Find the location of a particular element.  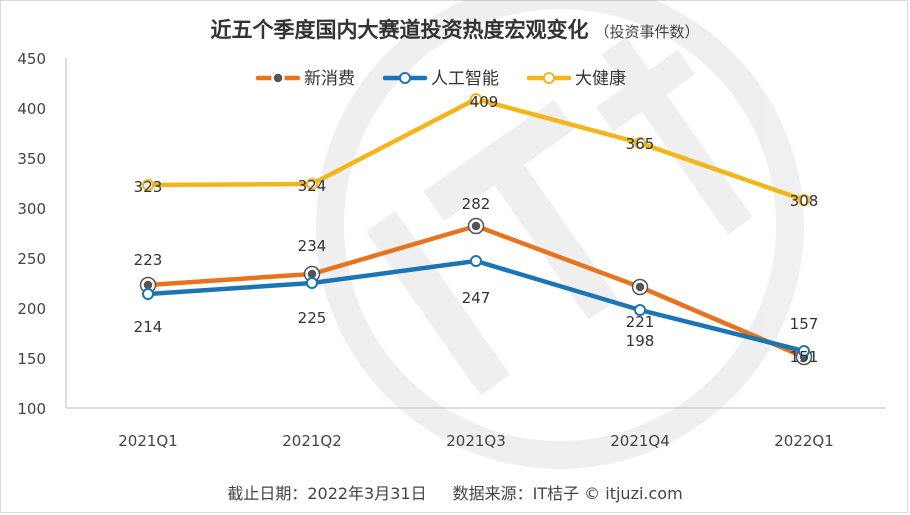

data-label: 308 is located at coordinates (804, 201).